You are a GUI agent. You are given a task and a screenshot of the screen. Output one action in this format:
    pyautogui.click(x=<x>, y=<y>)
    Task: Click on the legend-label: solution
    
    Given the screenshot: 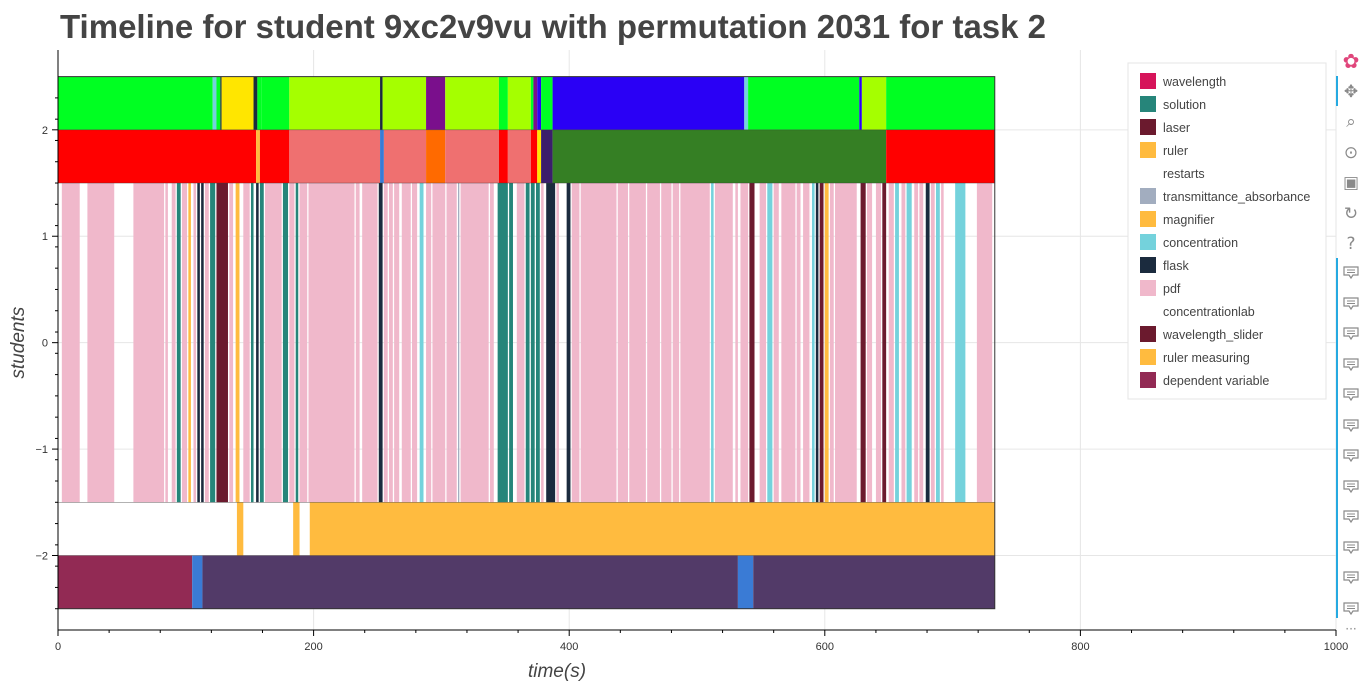 What is the action you would take?
    pyautogui.click(x=1184, y=105)
    